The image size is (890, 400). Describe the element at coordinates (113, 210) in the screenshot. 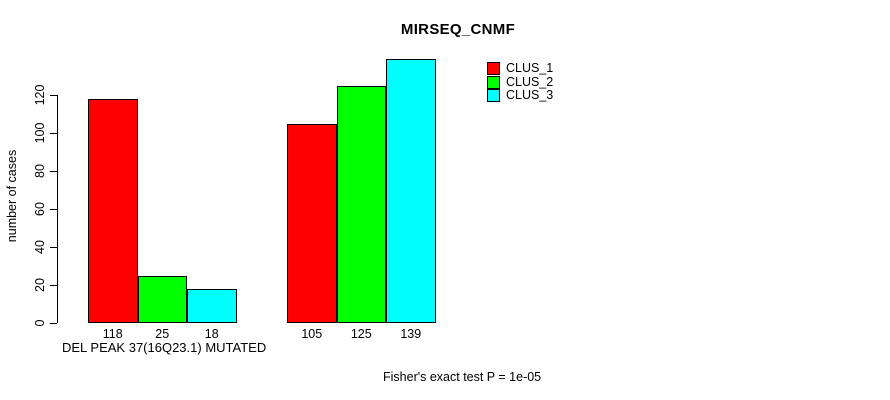

I see `bar-clus_1-group1` at that location.